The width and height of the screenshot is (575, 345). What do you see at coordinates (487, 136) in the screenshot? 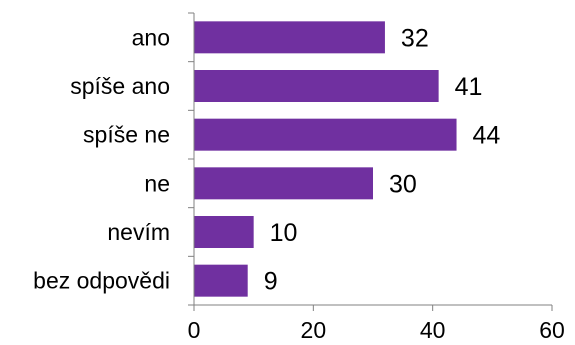
I see `value-label-spise-ne: 44` at bounding box center [487, 136].